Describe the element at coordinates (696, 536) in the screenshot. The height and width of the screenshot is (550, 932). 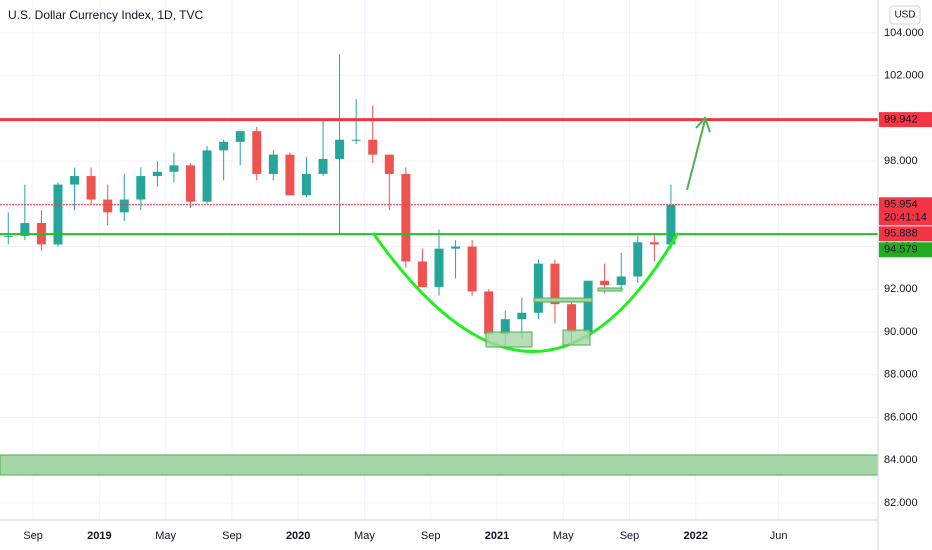
I see `x-tick-label: 2022` at that location.